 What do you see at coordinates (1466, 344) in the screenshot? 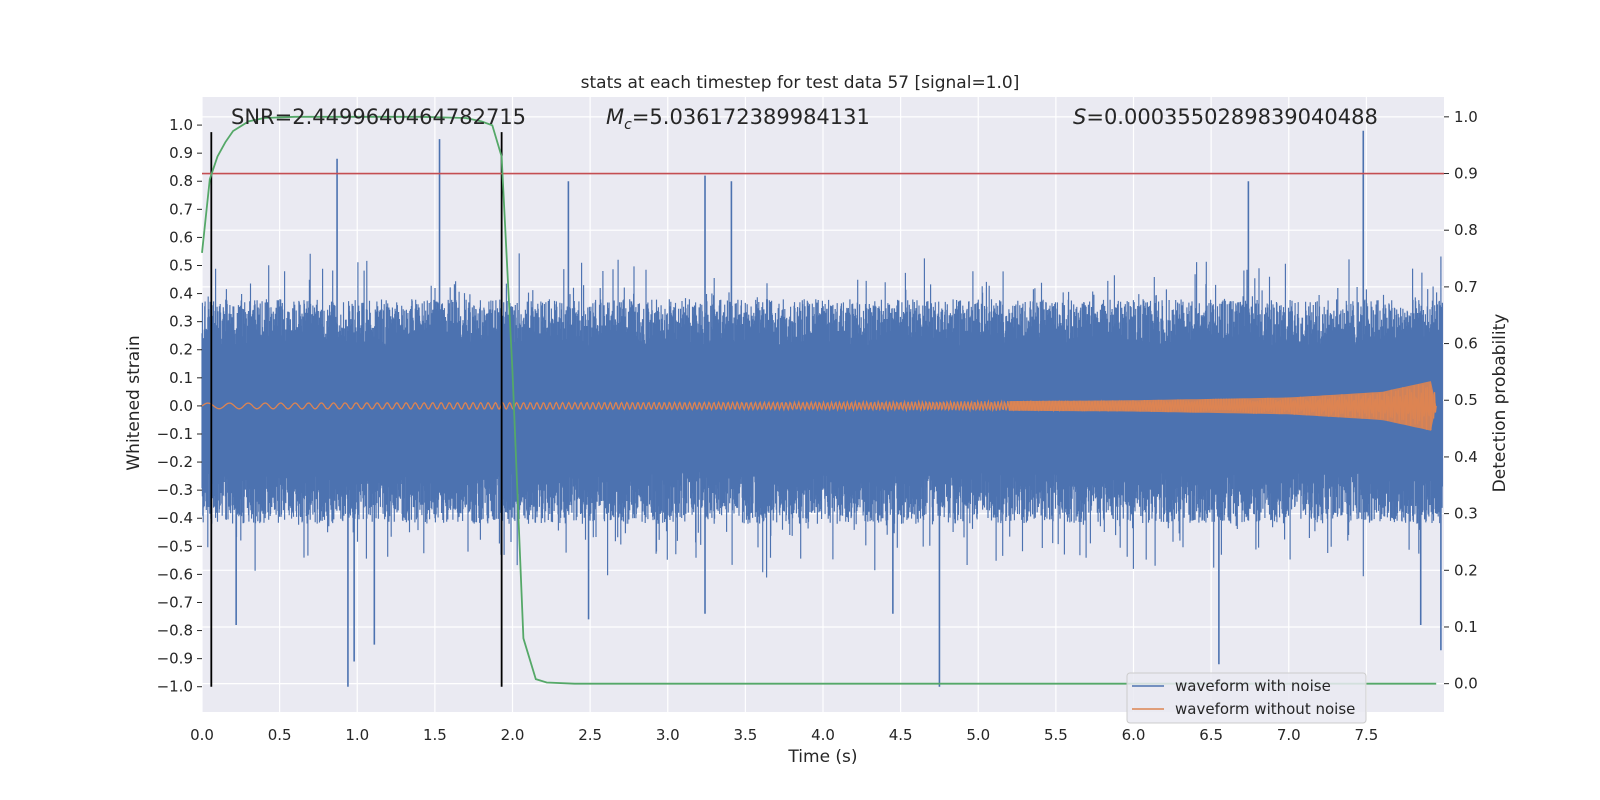
I see `right-y-tick-label: 0.6` at bounding box center [1466, 344].